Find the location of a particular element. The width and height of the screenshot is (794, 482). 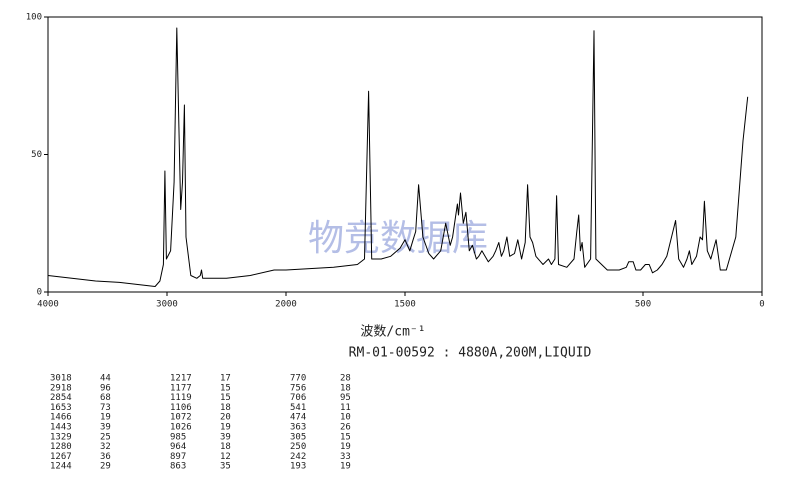

peak-intensity: 26 is located at coordinates (345, 428).